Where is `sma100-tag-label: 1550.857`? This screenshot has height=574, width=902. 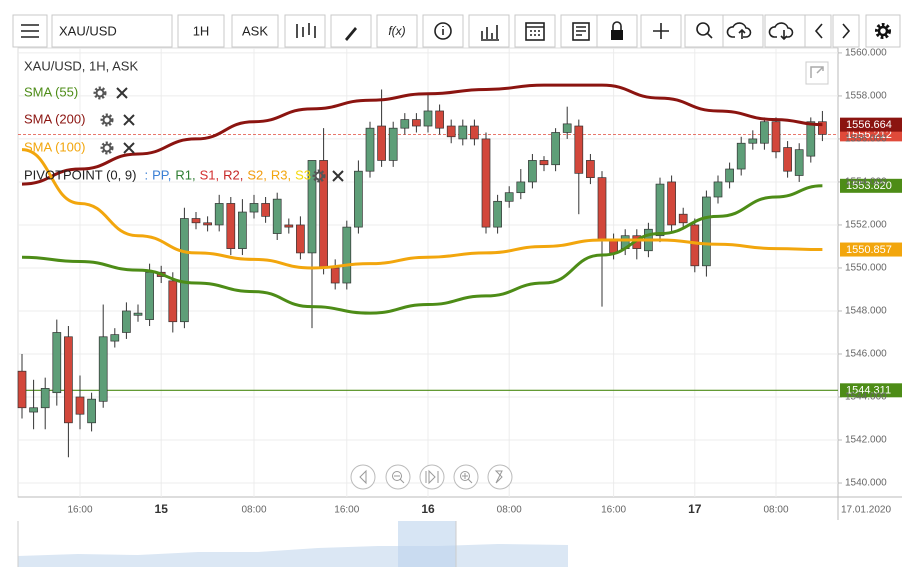 sma100-tag-label: 1550.857 is located at coordinates (869, 250).